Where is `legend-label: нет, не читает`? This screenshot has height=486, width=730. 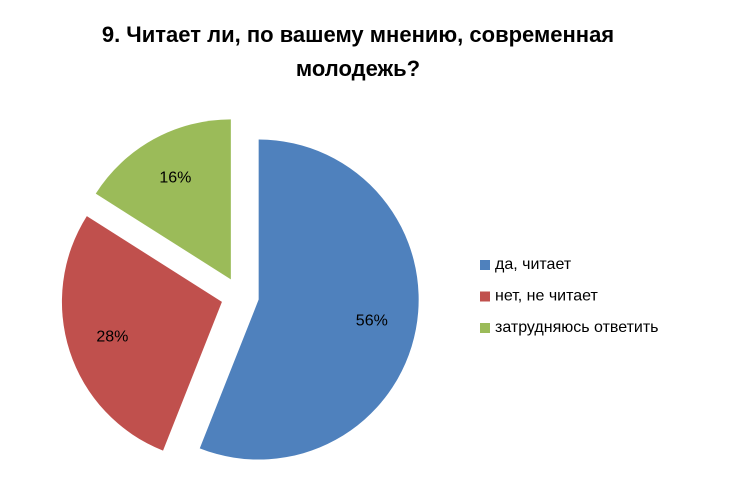
legend-label: нет, не читает is located at coordinates (547, 296).